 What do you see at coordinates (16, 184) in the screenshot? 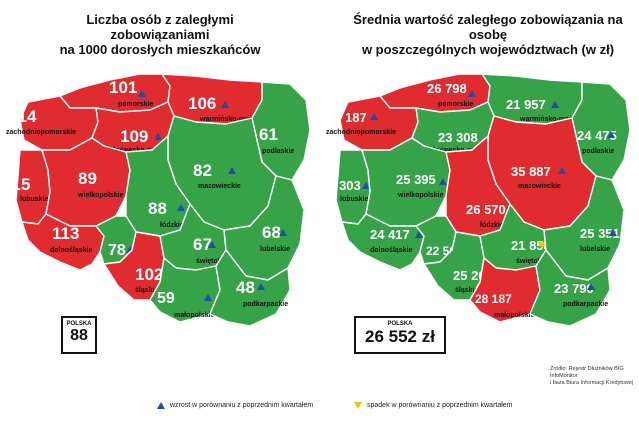
I see `debtors-value-5: 115` at bounding box center [16, 184].